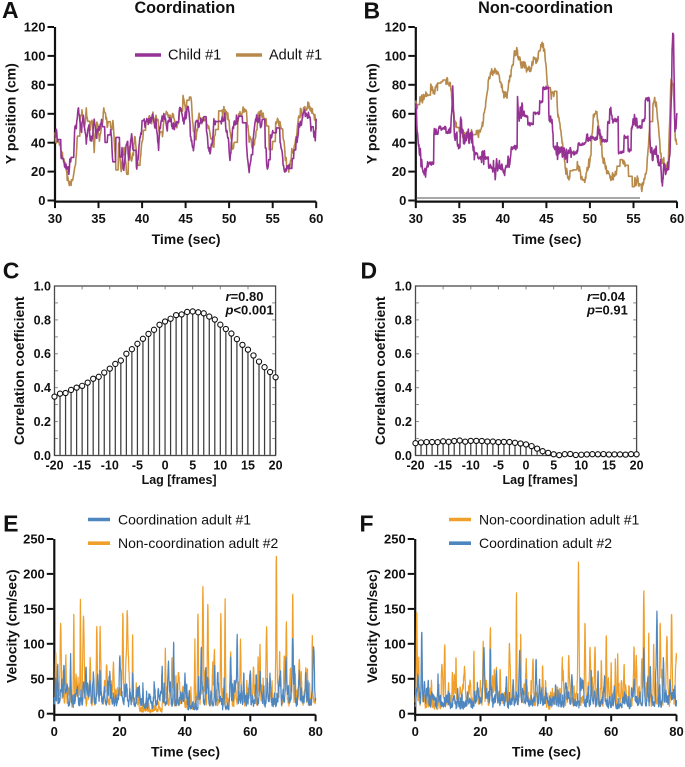 The width and height of the screenshot is (685, 767). What do you see at coordinates (369, 270) in the screenshot?
I see `svg-text: D` at bounding box center [369, 270].